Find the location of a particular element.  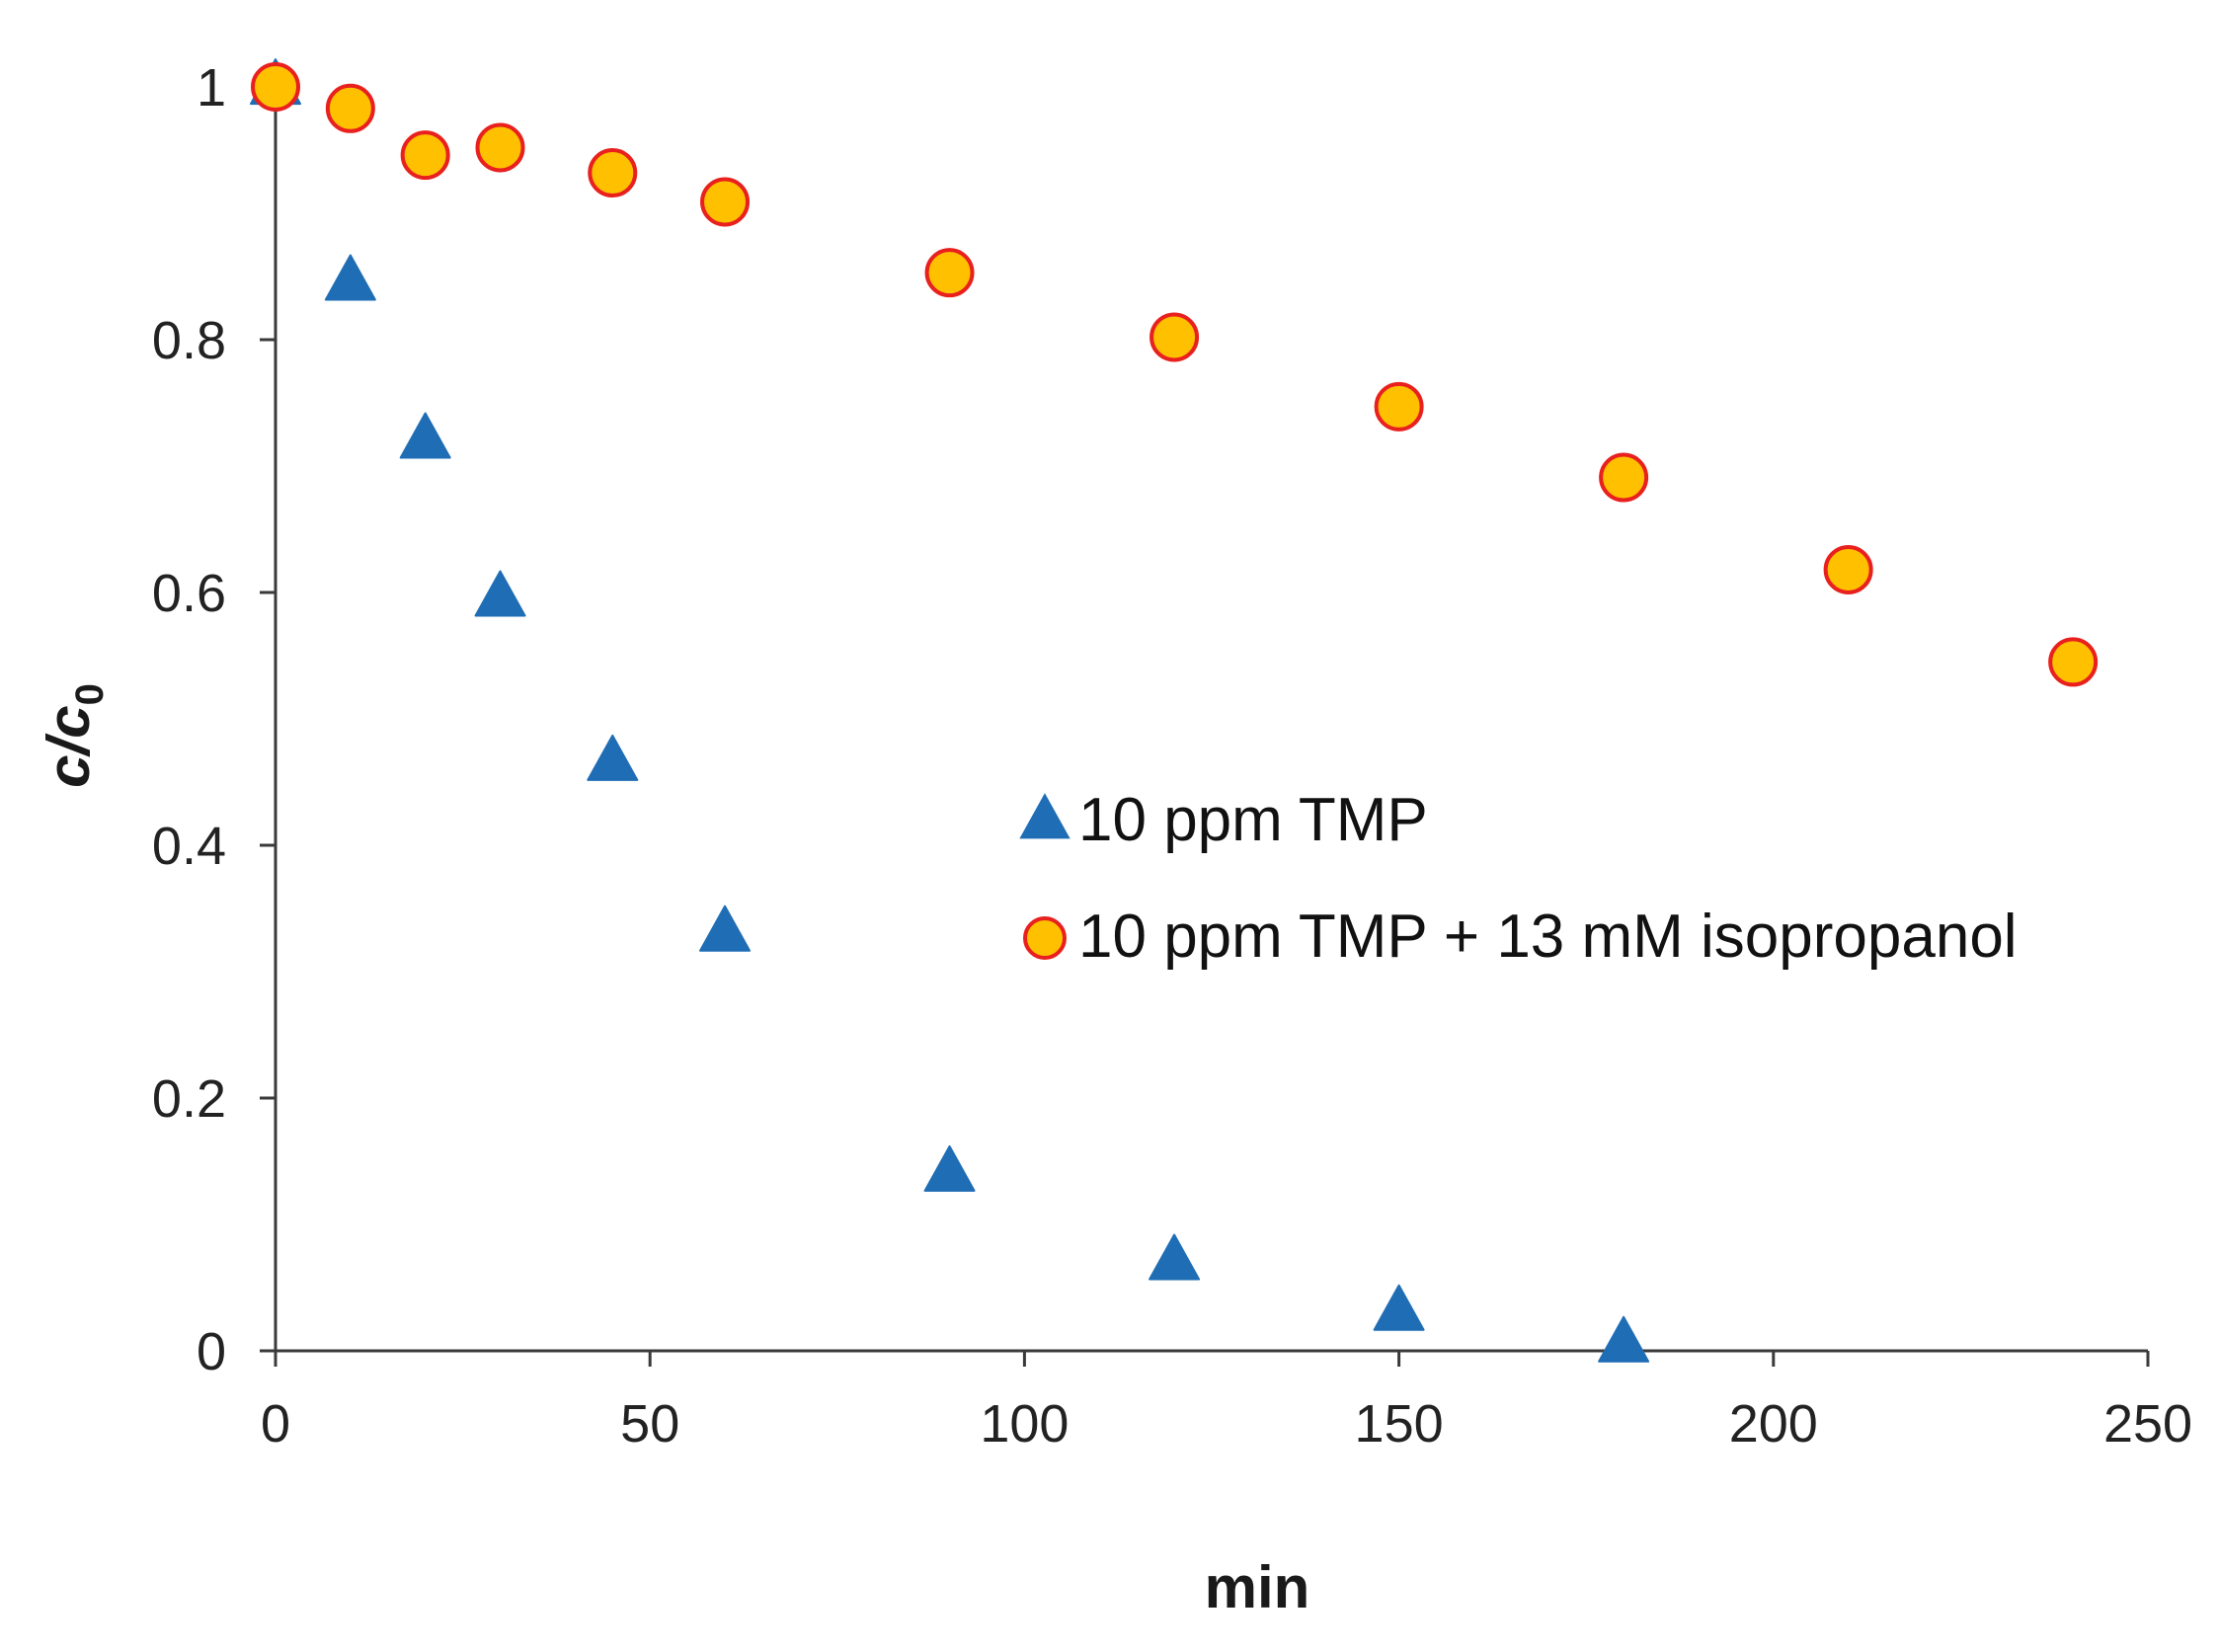

legend-circle-marker is located at coordinates (1045, 938).